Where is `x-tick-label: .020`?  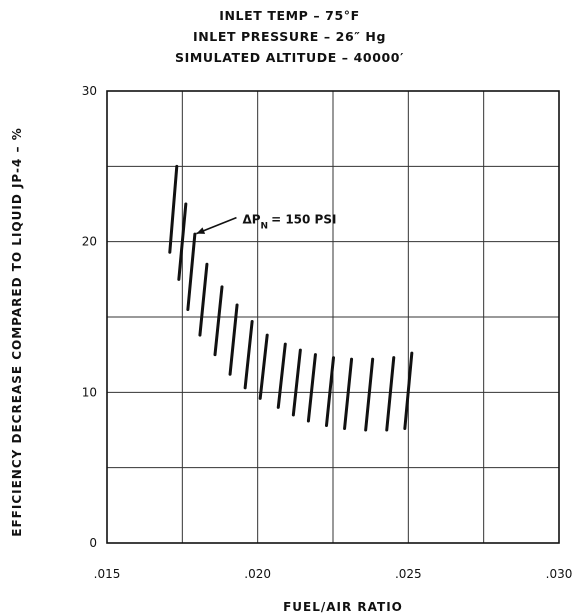
x-tick-label: .020 is located at coordinates (257, 574).